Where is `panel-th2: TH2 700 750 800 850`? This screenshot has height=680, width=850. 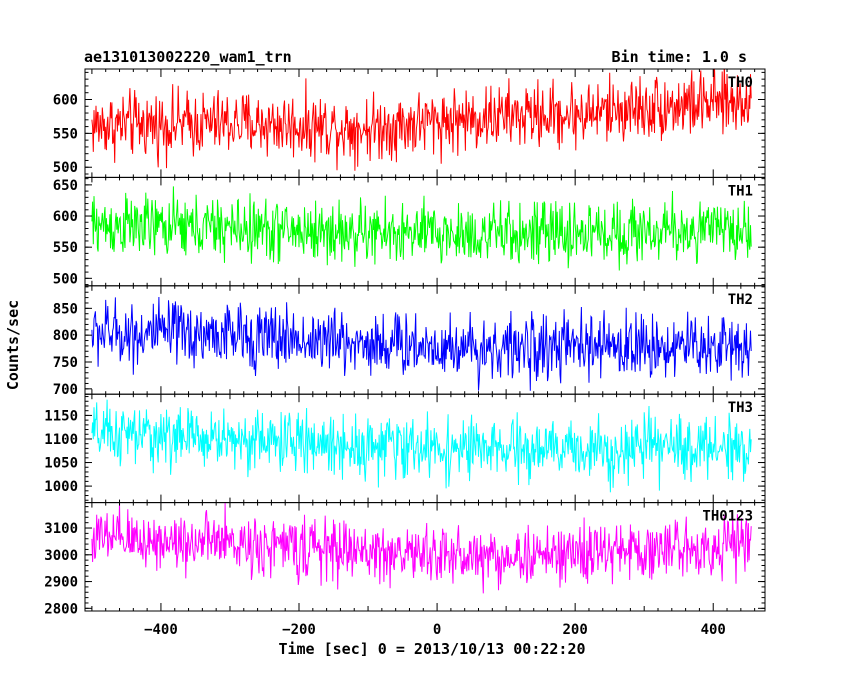 panel-th2: TH2 700 750 800 850 is located at coordinates (409, 341).